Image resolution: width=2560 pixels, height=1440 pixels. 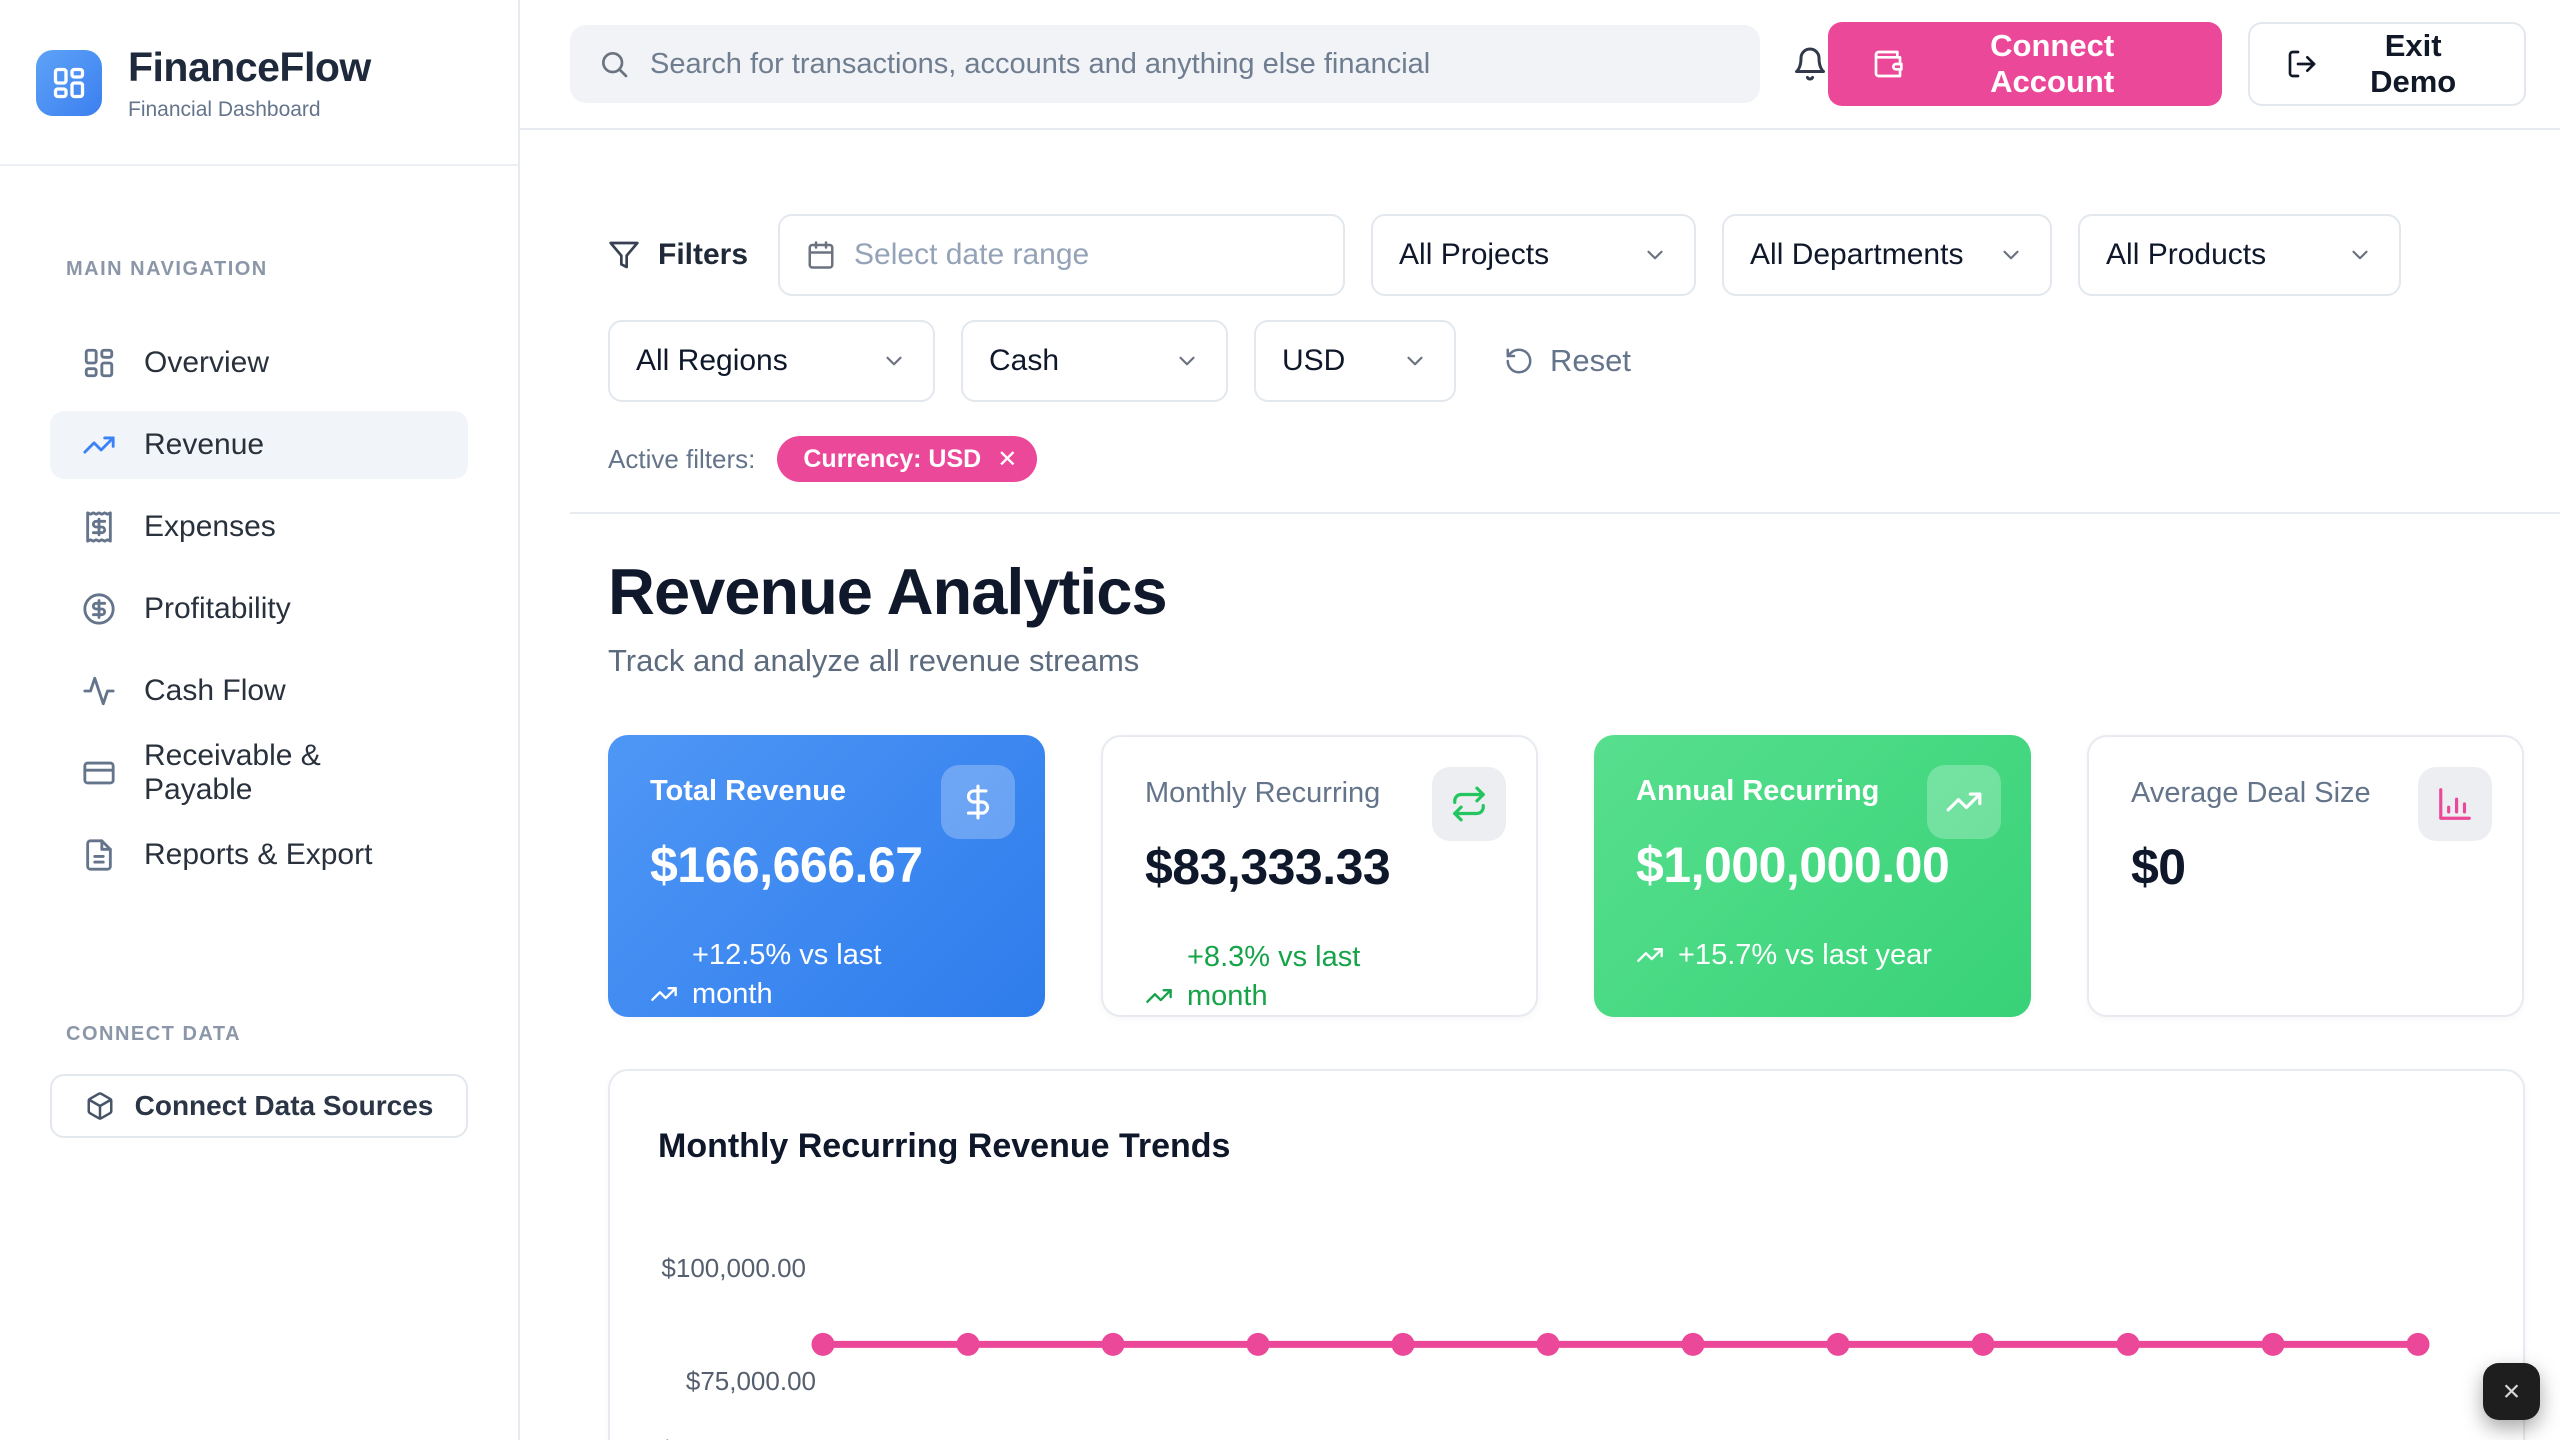 I want to click on sidebar-item-cash-flow: Cash Flow, so click(x=259, y=691).